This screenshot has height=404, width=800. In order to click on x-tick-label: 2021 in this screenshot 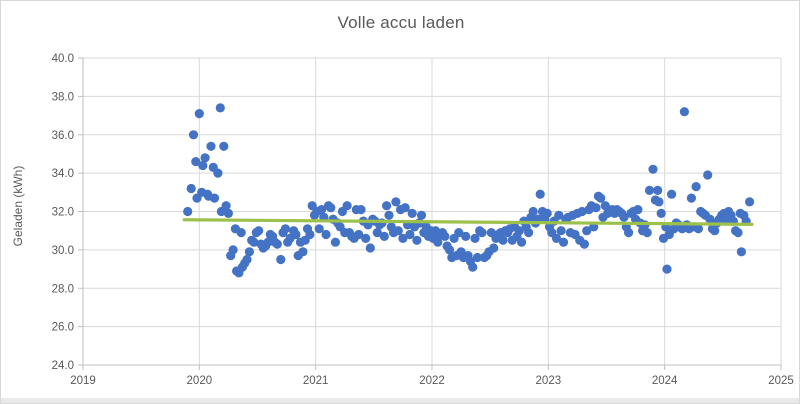, I will do `click(316, 381)`.